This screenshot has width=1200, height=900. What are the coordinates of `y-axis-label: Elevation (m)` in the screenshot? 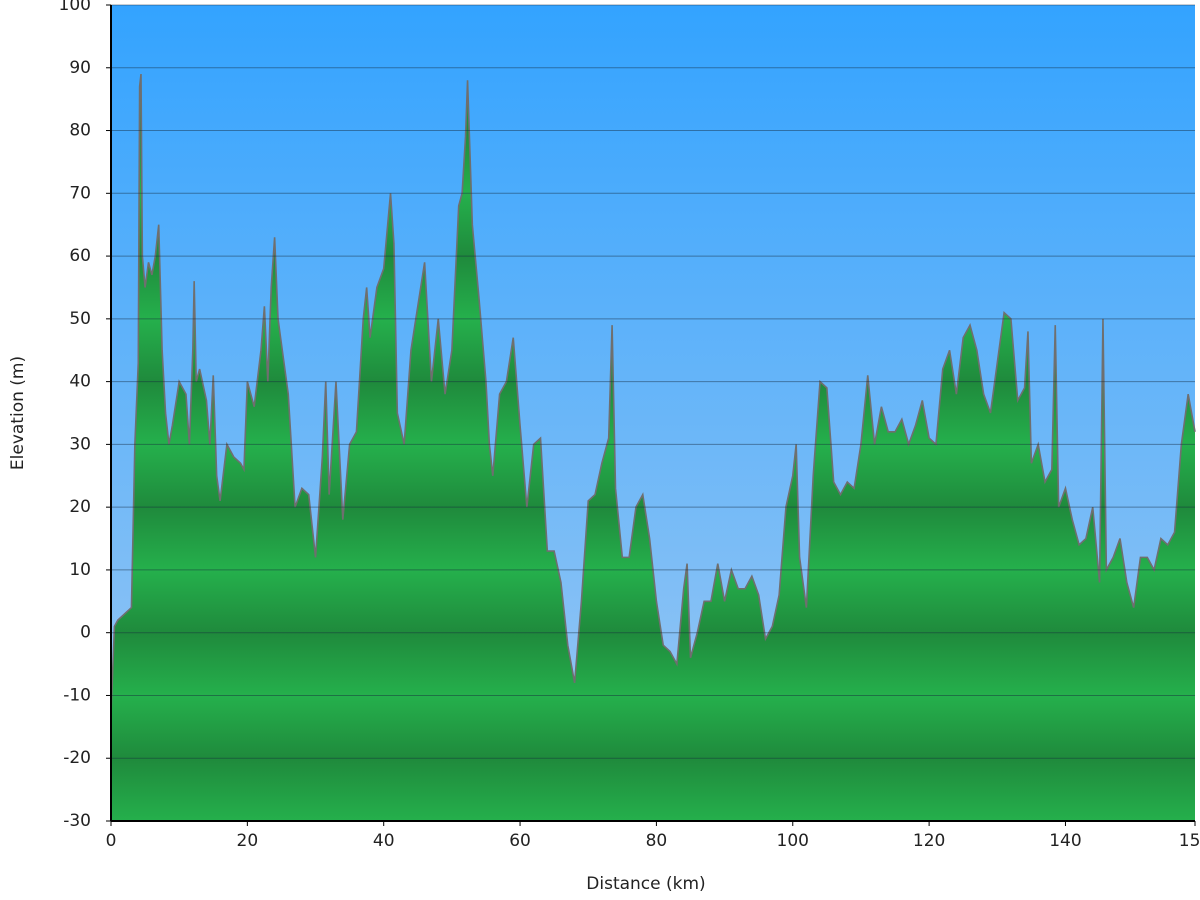 It's located at (18, 413).